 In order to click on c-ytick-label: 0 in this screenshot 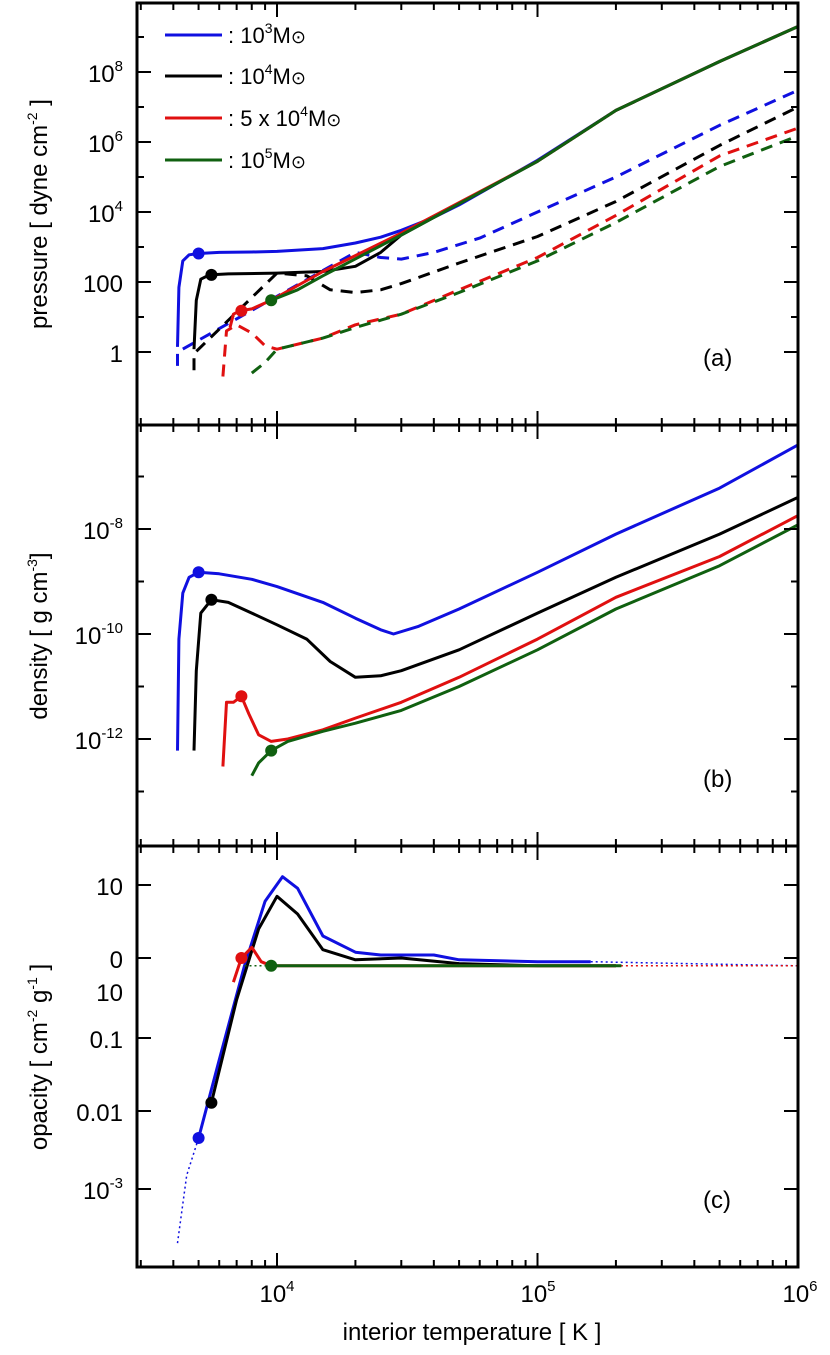, I will do `click(116, 960)`.